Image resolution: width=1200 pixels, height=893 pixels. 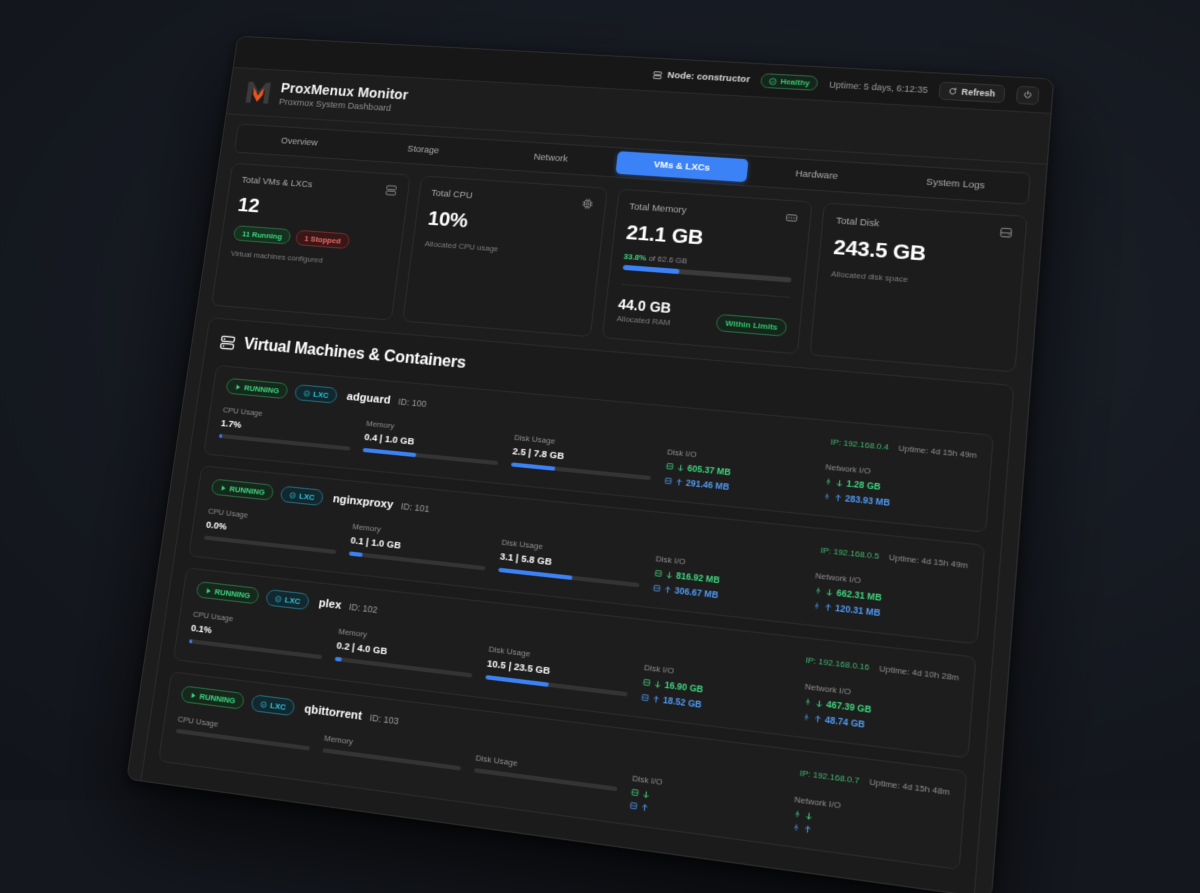 What do you see at coordinates (909, 786) in the screenshot?
I see `vm-uptime: Uptime: 4d 15h 48m` at bounding box center [909, 786].